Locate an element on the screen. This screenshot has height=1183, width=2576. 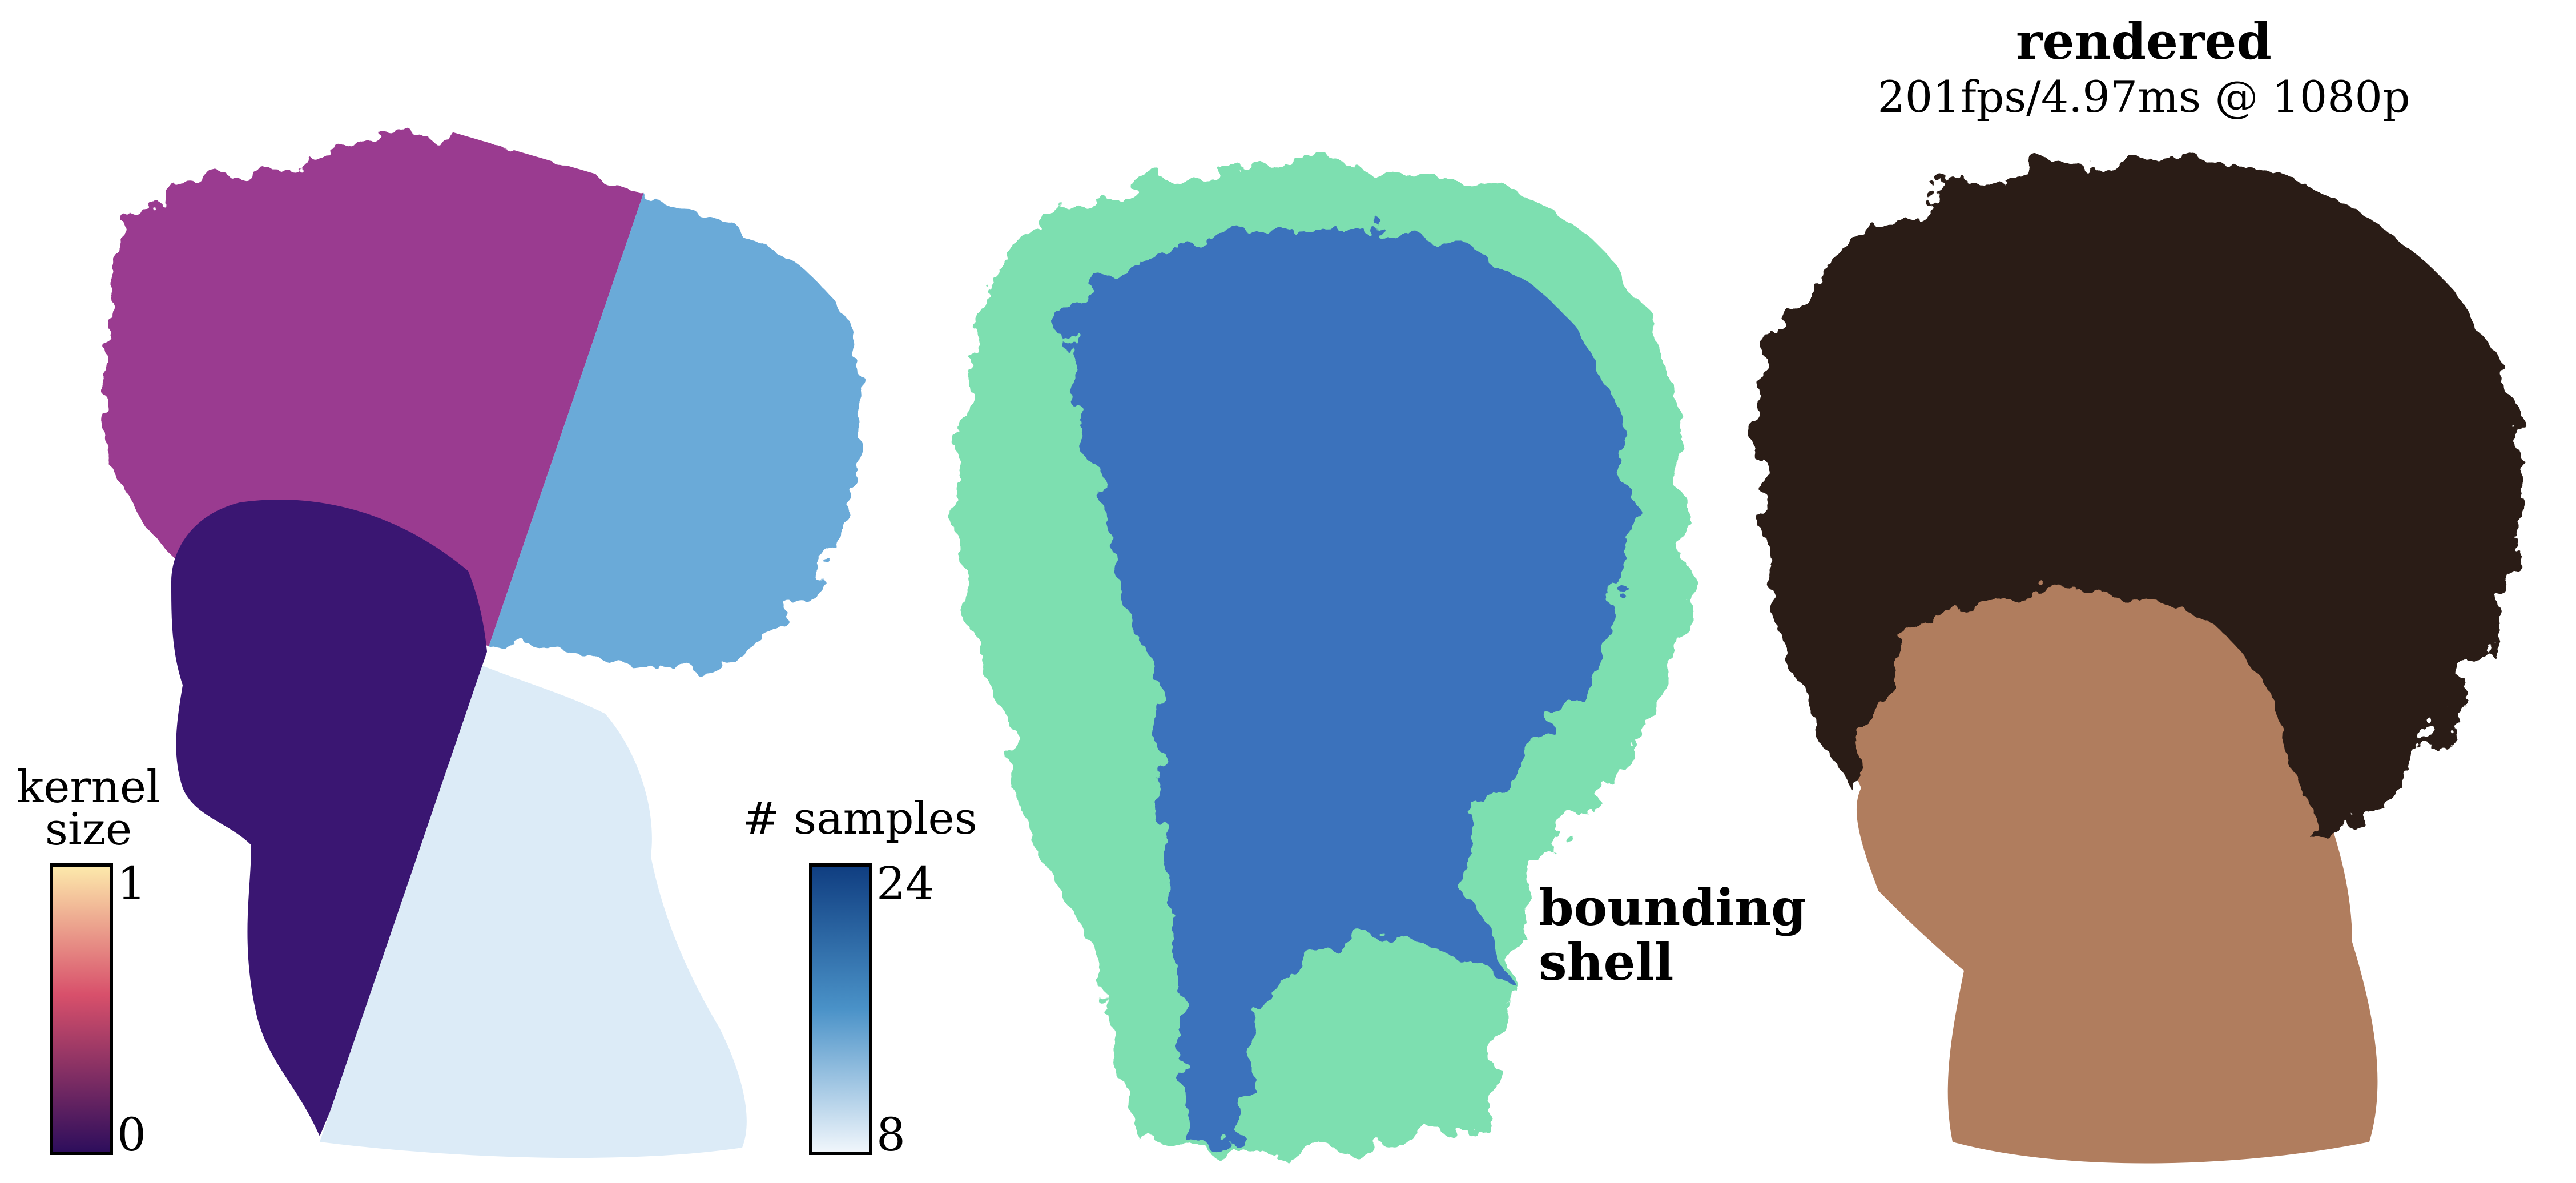
rendered-title: rendered is located at coordinates (2144, 41).